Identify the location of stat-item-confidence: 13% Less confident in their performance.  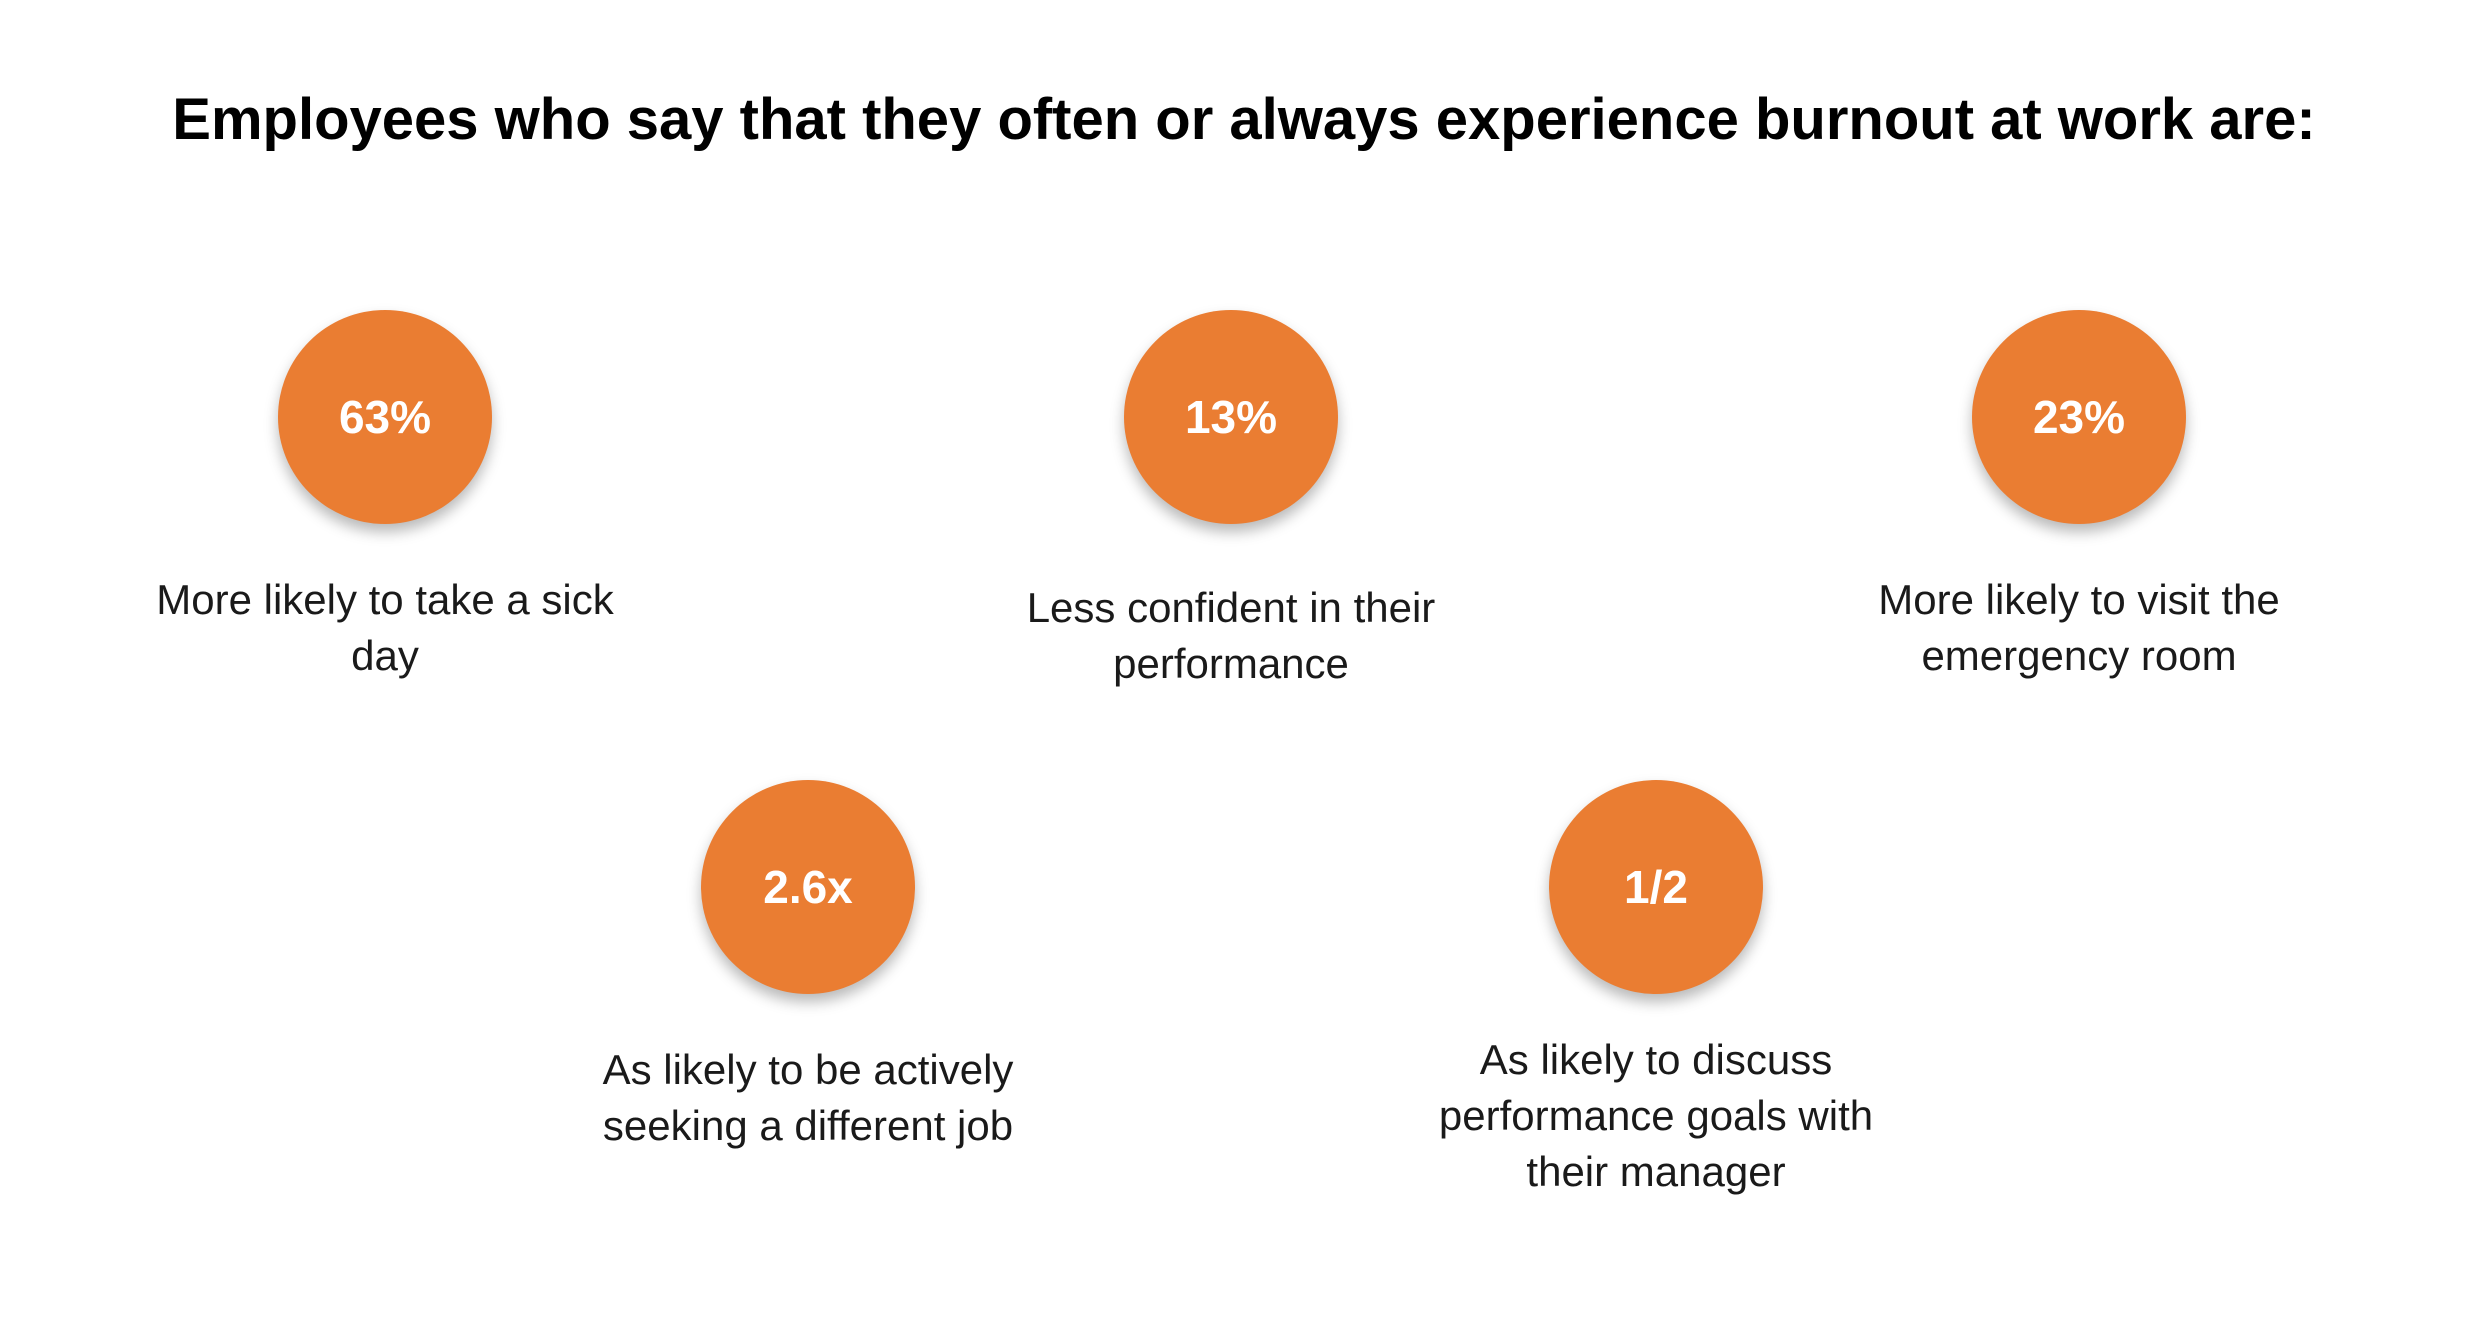
(1231, 501).